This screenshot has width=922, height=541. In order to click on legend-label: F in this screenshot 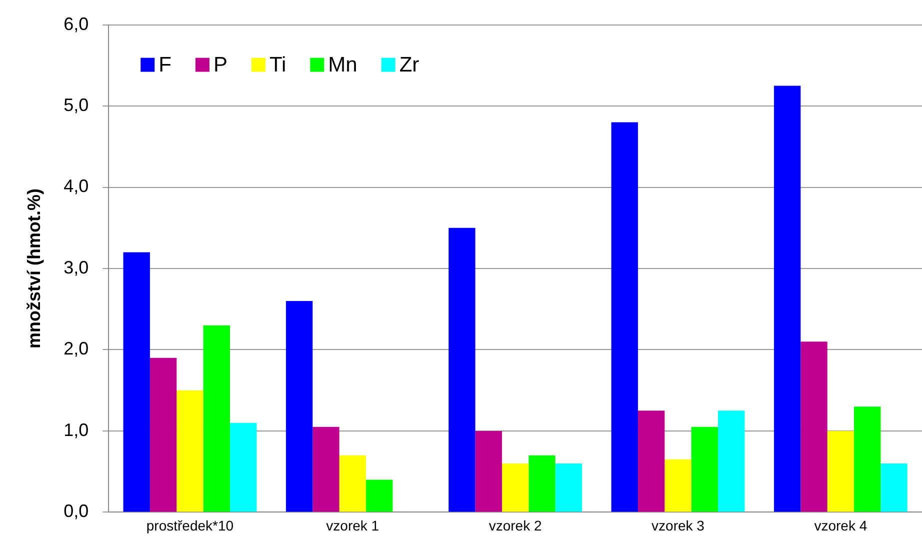, I will do `click(165, 65)`.